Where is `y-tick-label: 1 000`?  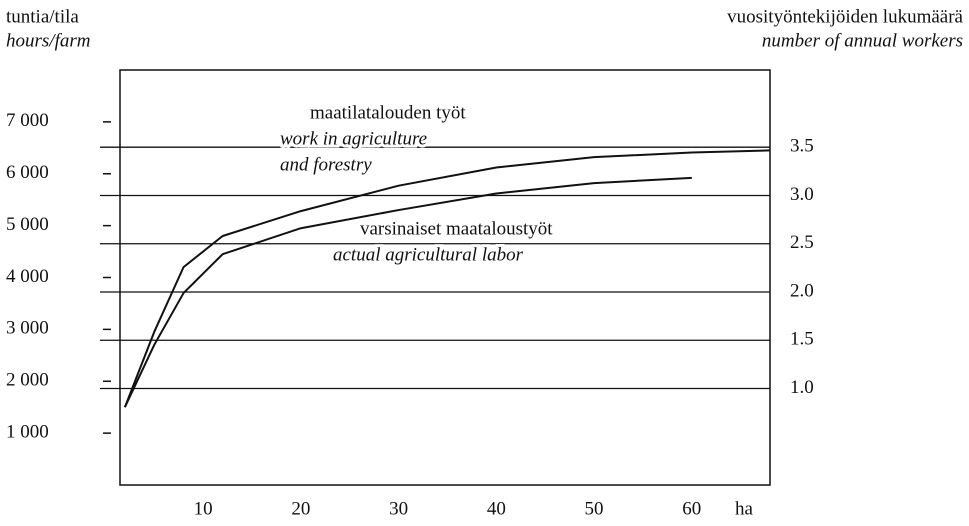 y-tick-label: 1 000 is located at coordinates (27, 431).